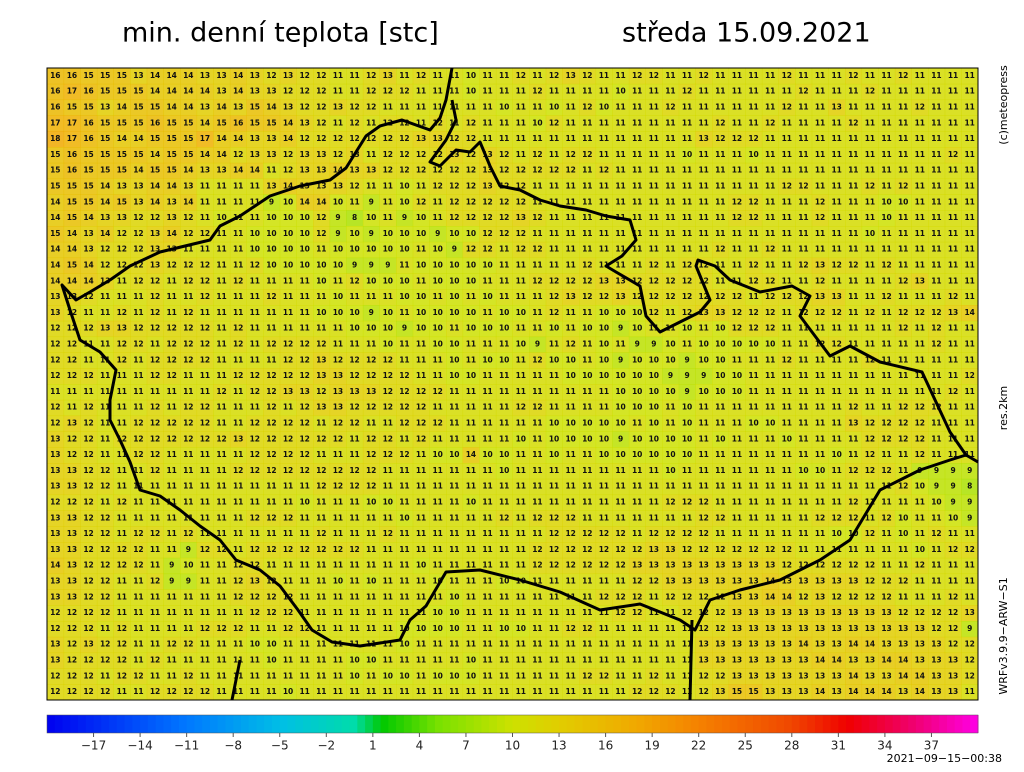 This screenshot has height=772, width=1024. Describe the element at coordinates (55, 91) in the screenshot. I see `temperature-value: 16` at that location.